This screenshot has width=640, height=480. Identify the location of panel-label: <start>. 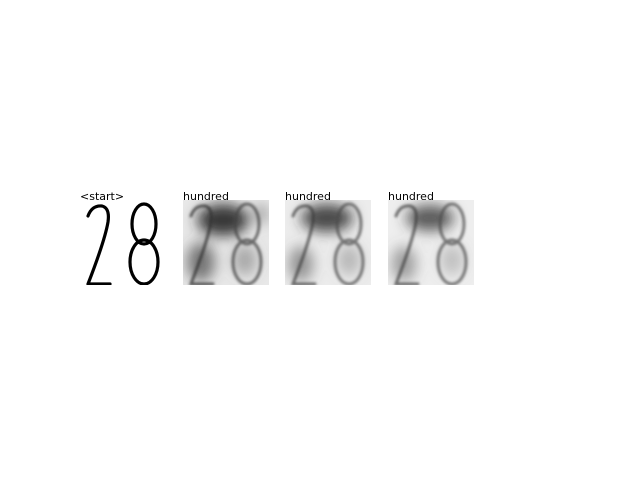
(102, 196).